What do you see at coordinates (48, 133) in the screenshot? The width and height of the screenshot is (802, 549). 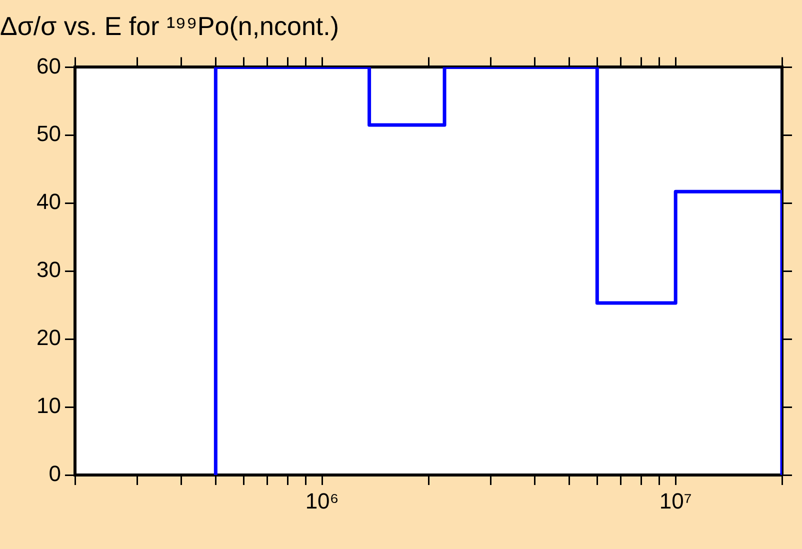 I see `y-tick-label: 50` at bounding box center [48, 133].